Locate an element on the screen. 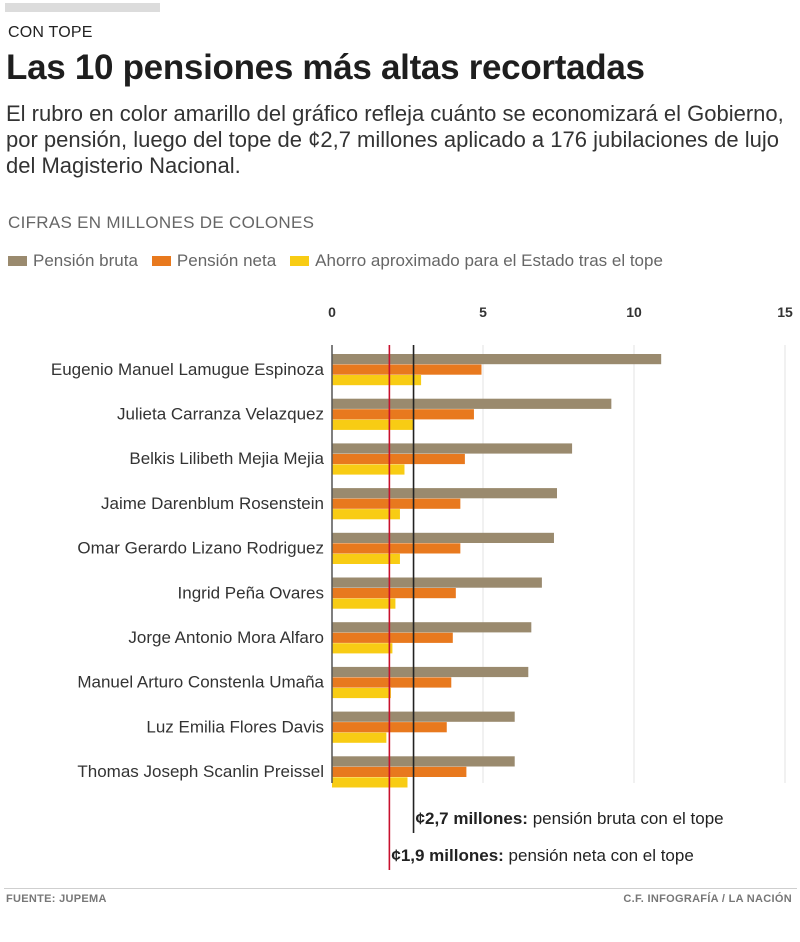  category-label: Julieta Carranza Velazquez is located at coordinates (220, 413).